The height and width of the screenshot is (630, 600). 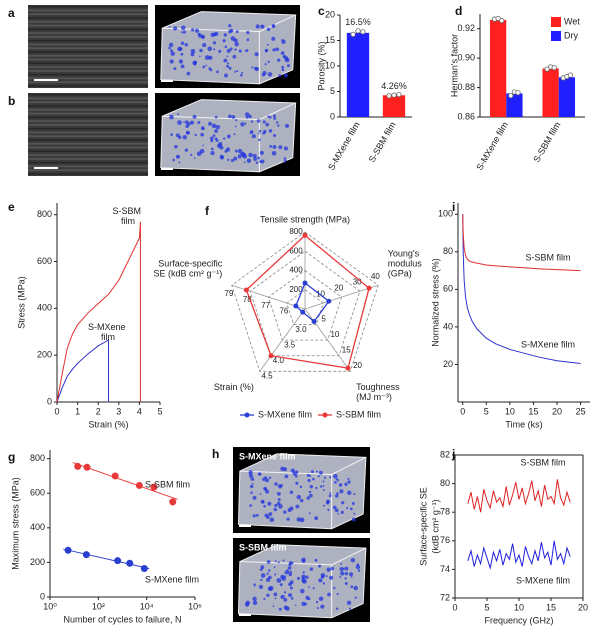 I want to click on y-tick-label: 800, so click(x=44, y=214).